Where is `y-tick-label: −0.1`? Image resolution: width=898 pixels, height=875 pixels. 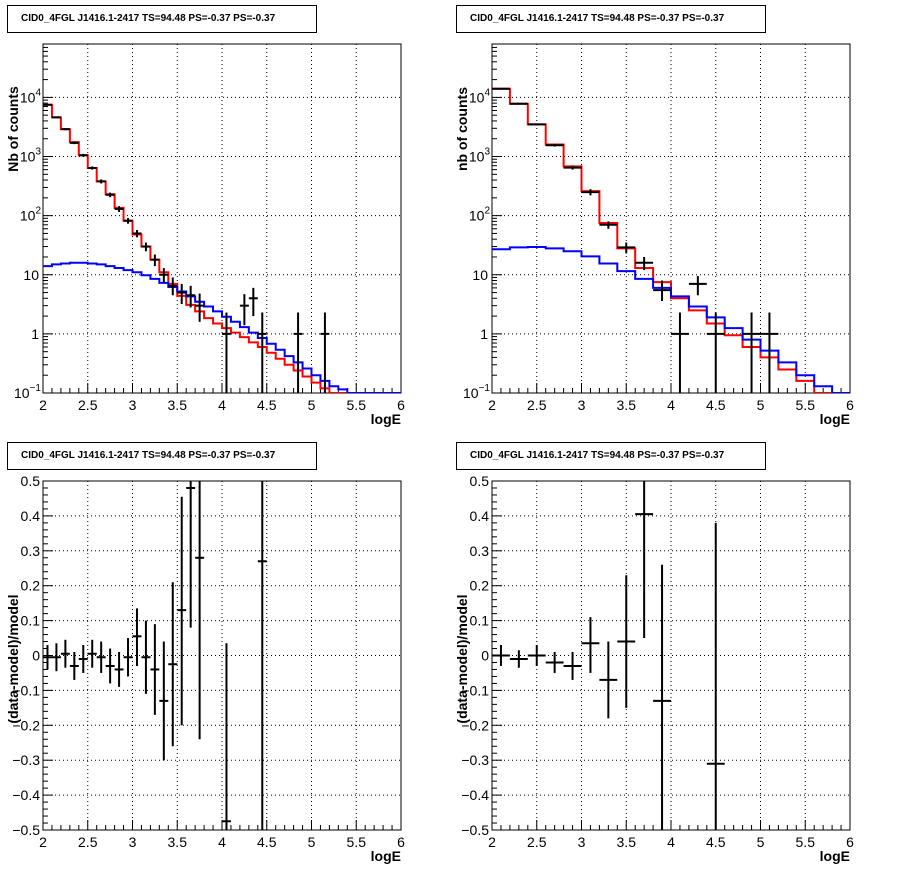 y-tick-label: −0.1 is located at coordinates (26, 690).